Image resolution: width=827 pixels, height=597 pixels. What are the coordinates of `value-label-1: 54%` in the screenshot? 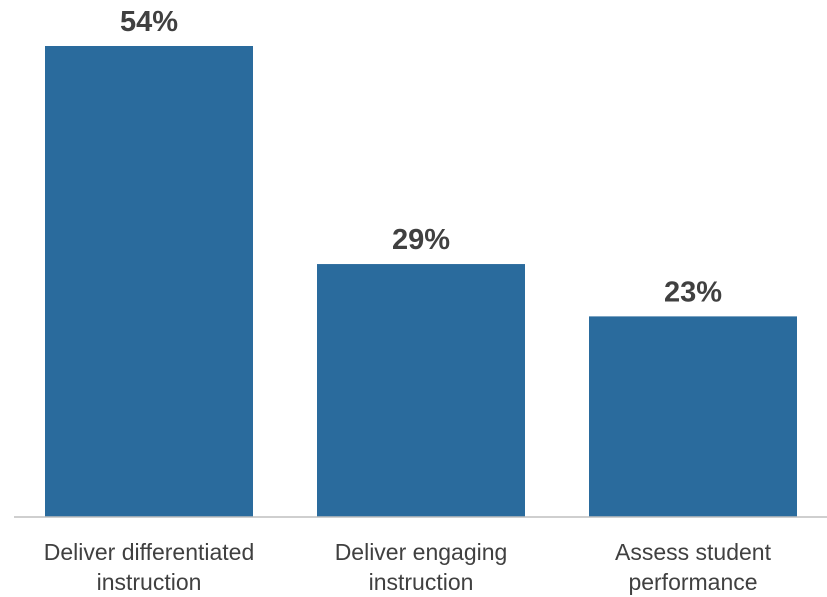 It's located at (149, 22).